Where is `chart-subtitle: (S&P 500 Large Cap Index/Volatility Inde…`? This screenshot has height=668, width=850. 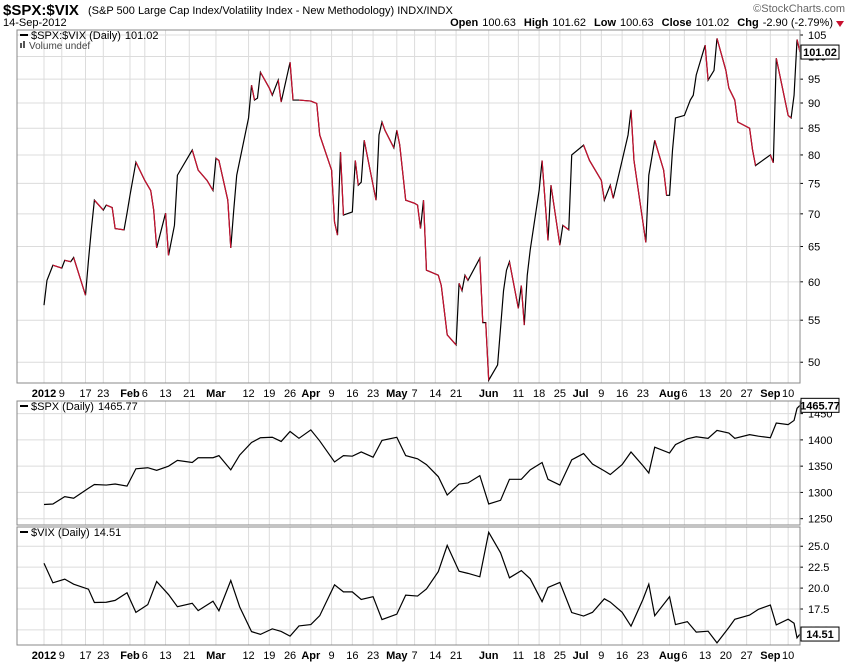
chart-subtitle: (S&P 500 Large Cap Index/Volatility Inde… is located at coordinates (270, 11).